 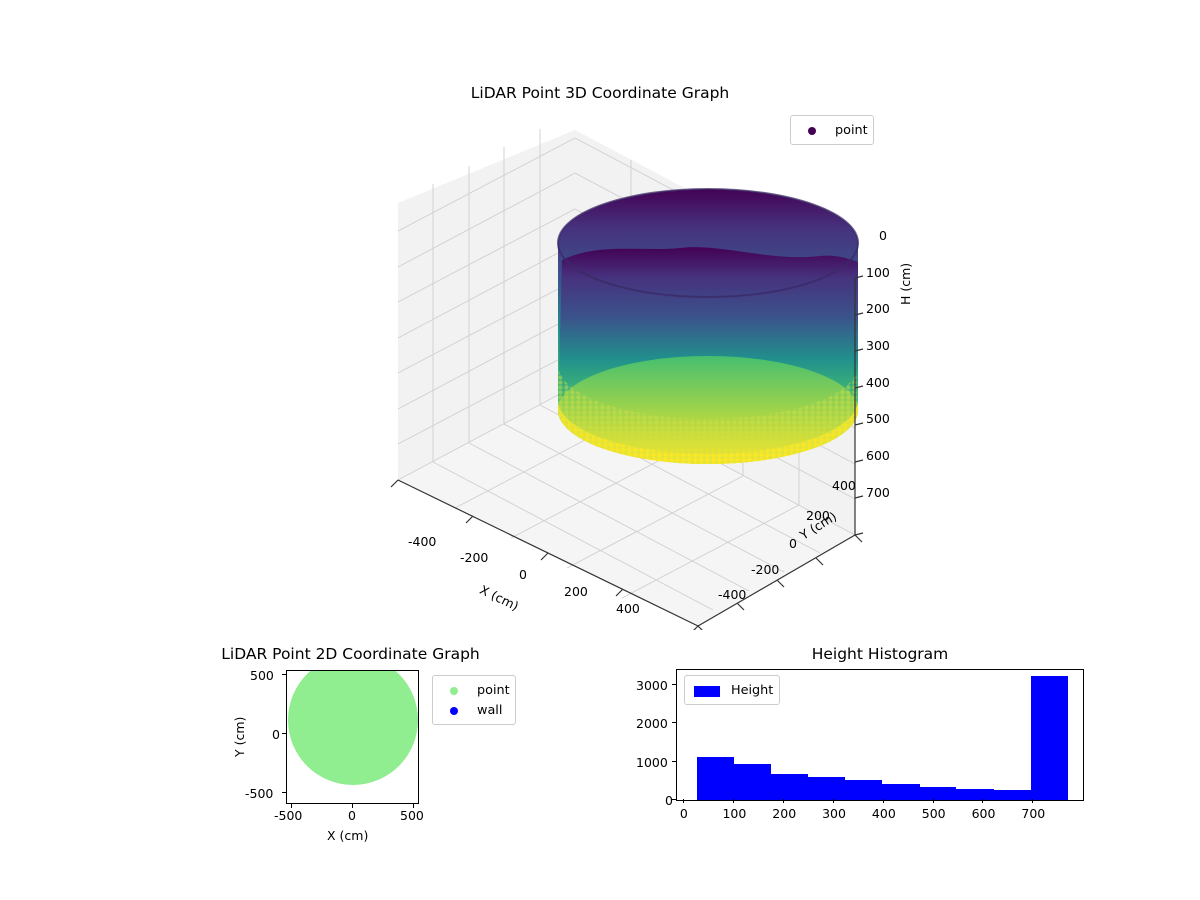 I want to click on tick-hist-x-200: 200, so click(x=784, y=813).